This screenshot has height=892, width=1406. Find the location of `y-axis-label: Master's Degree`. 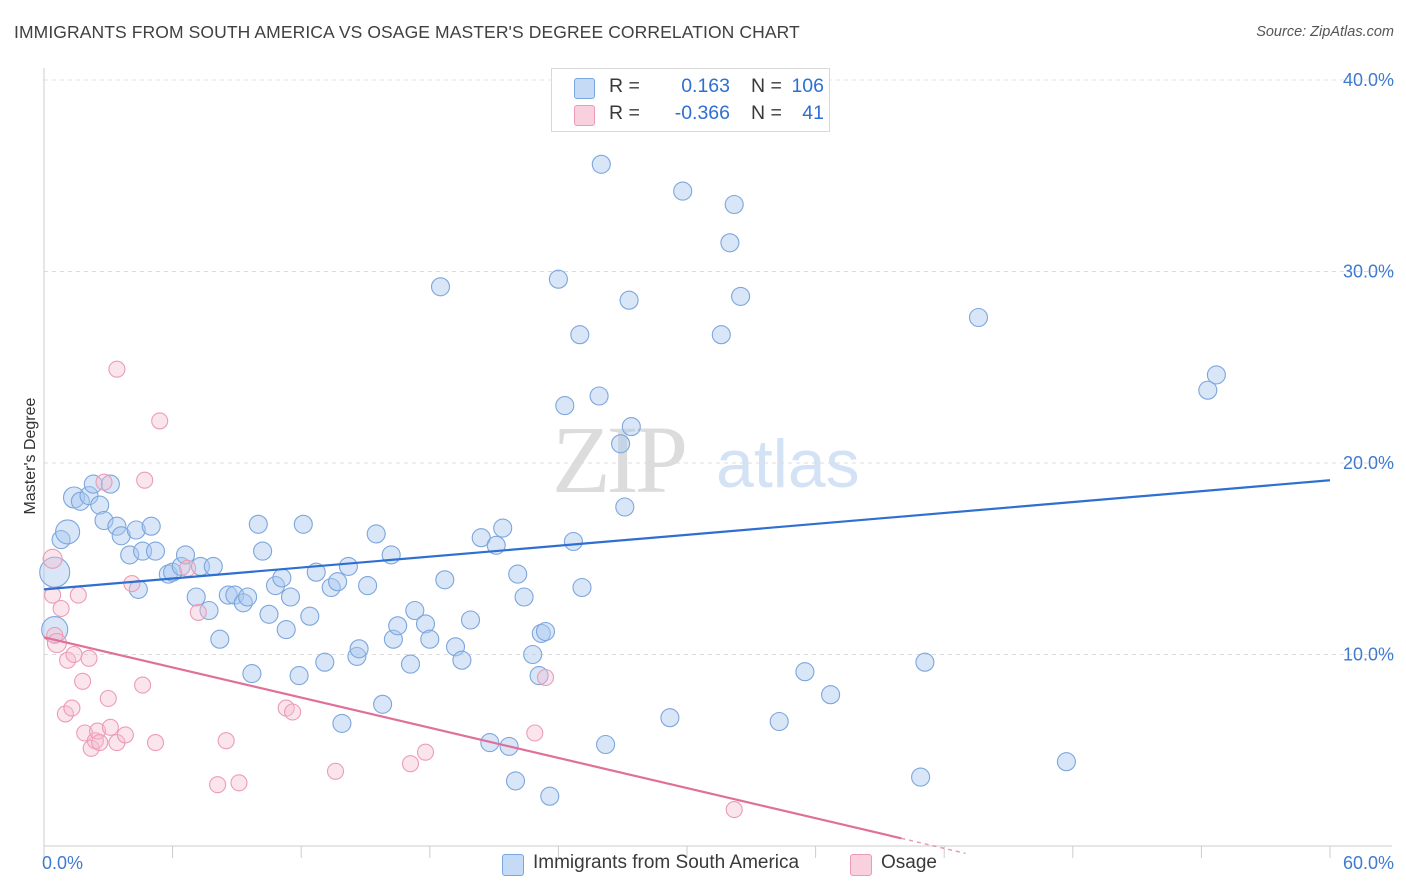

y-axis-label: Master's Degree is located at coordinates (30, 455).